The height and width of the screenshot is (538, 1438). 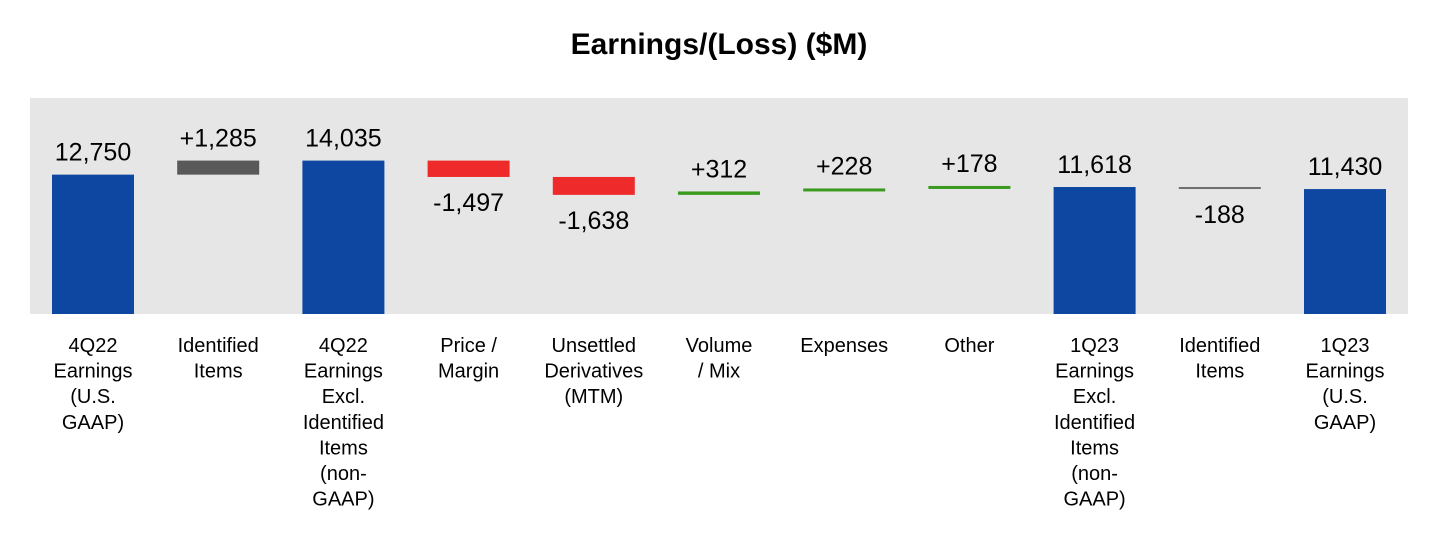 What do you see at coordinates (719, 359) in the screenshot?
I see `category-label-6: Volume / Mix` at bounding box center [719, 359].